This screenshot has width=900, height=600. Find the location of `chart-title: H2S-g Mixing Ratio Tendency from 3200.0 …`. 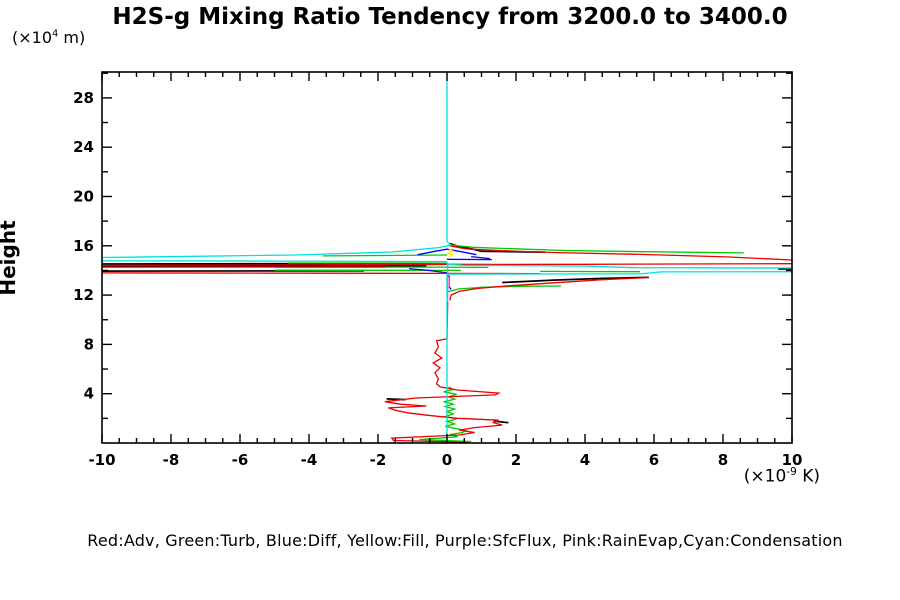

chart-title: H2S-g Mixing Ratio Tendency from 3200.0 … is located at coordinates (450, 17).